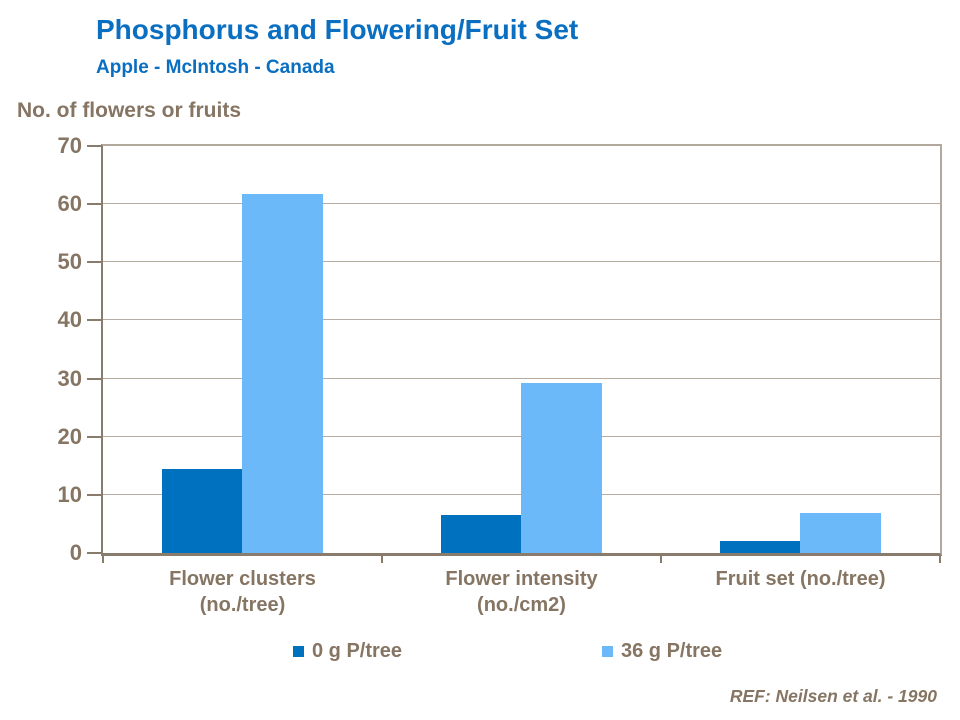 Image resolution: width=960 pixels, height=720 pixels. Describe the element at coordinates (69, 204) in the screenshot. I see `y-tick-label-60: 60` at that location.